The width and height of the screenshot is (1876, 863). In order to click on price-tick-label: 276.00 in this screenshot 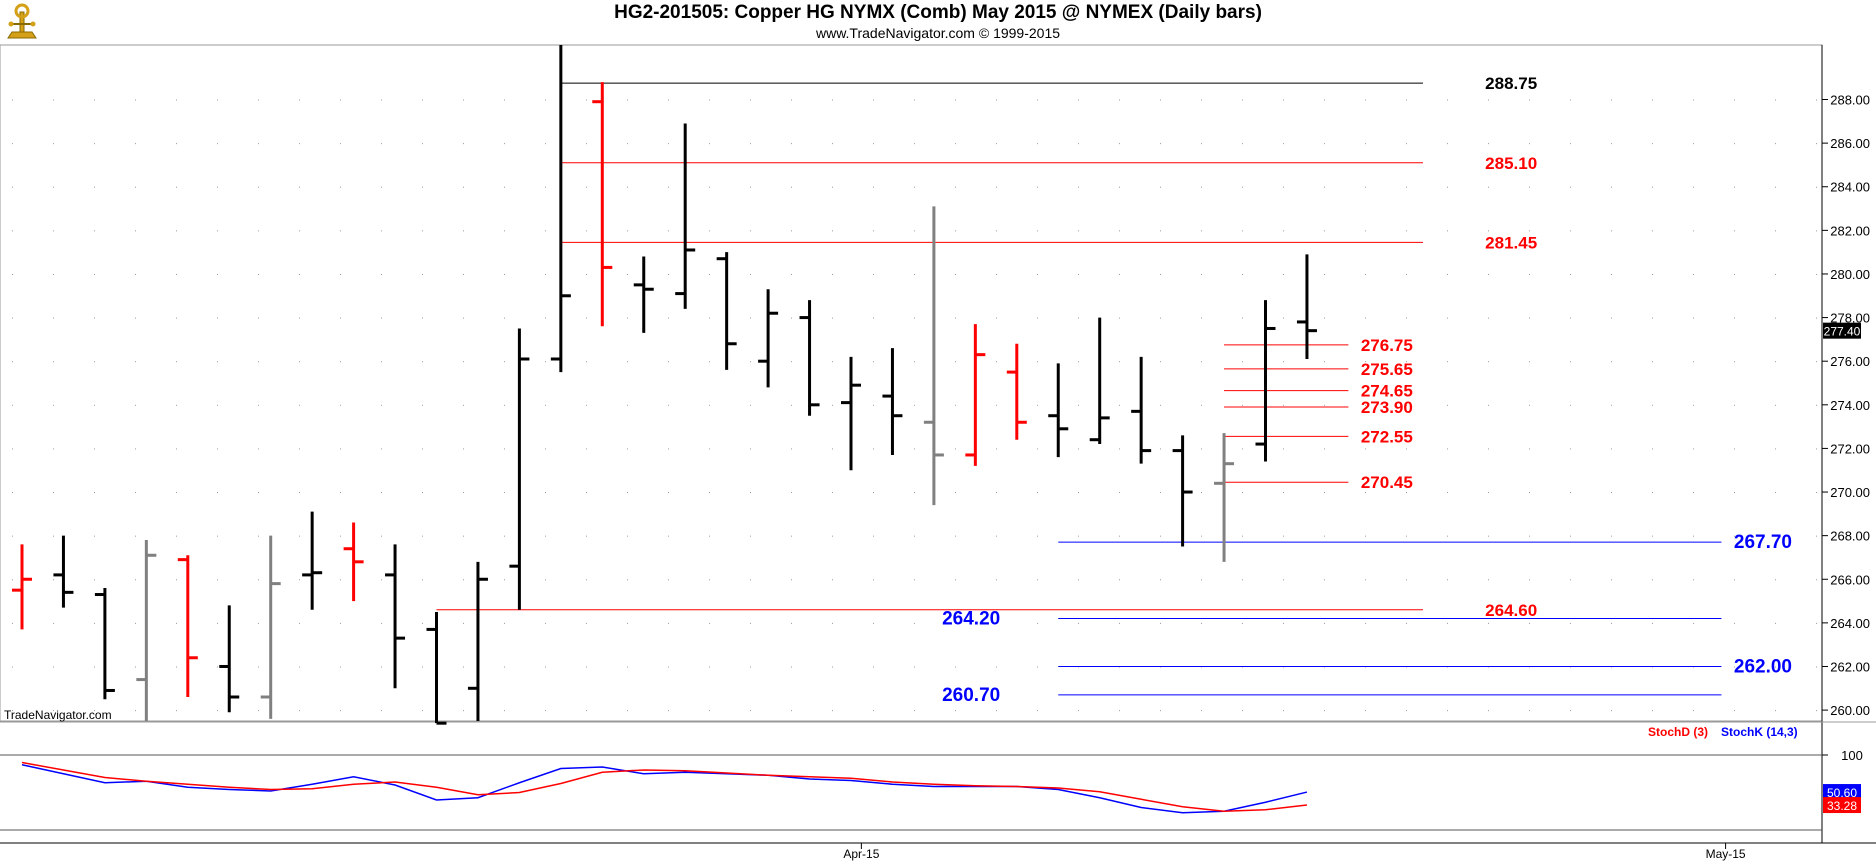, I will do `click(1850, 361)`.